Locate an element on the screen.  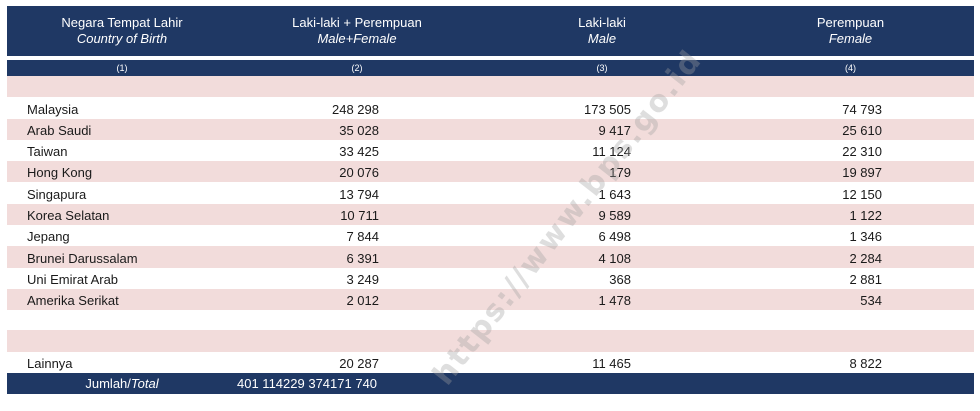
country-name: Singapura is located at coordinates (57, 194).